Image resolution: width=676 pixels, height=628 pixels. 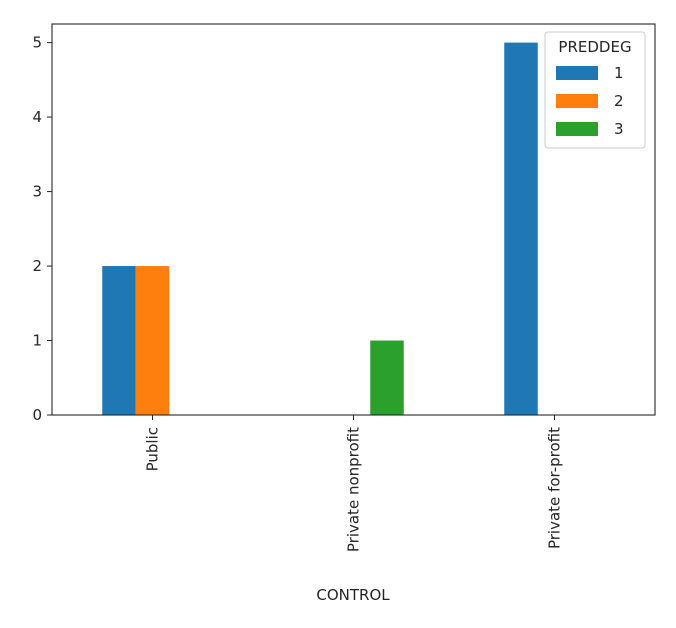 I want to click on y-tick-label: 4, so click(x=37, y=117).